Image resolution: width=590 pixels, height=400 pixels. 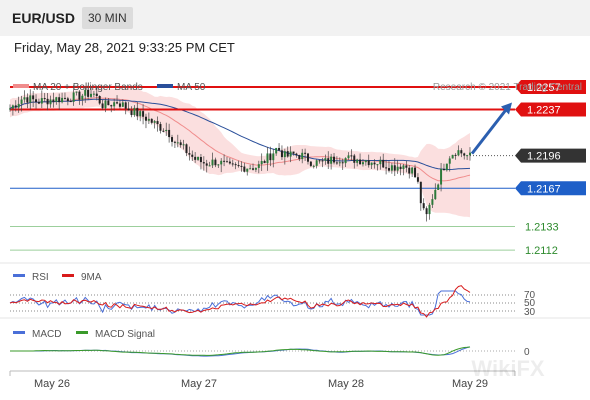 What do you see at coordinates (124, 47) in the screenshot?
I see `chart-datetime: Friday, May 28, 2021 9:33:25 PM CET` at bounding box center [124, 47].